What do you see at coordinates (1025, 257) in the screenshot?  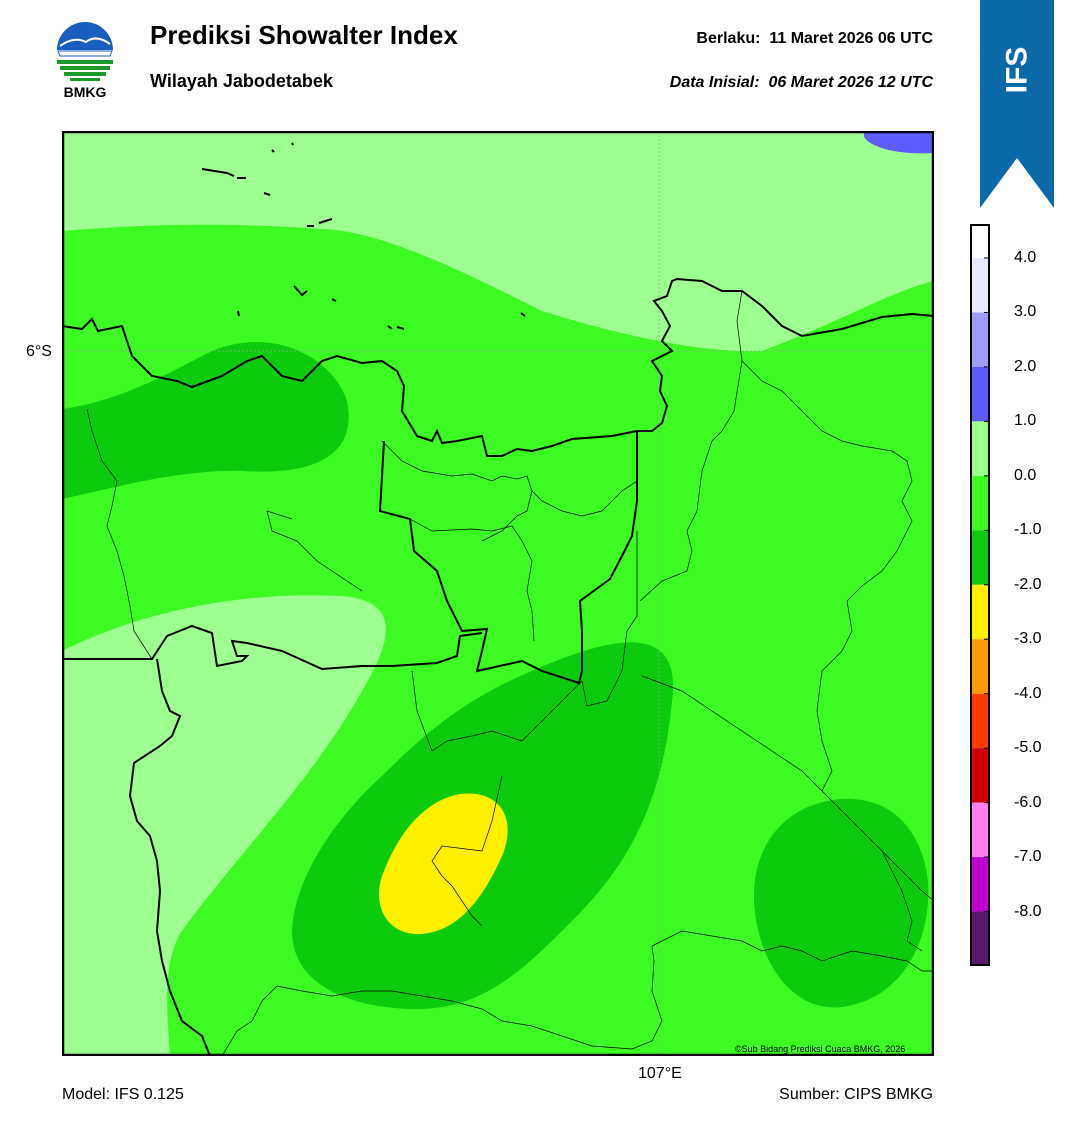 I see `colorbar-tick-label: 4.0` at bounding box center [1025, 257].